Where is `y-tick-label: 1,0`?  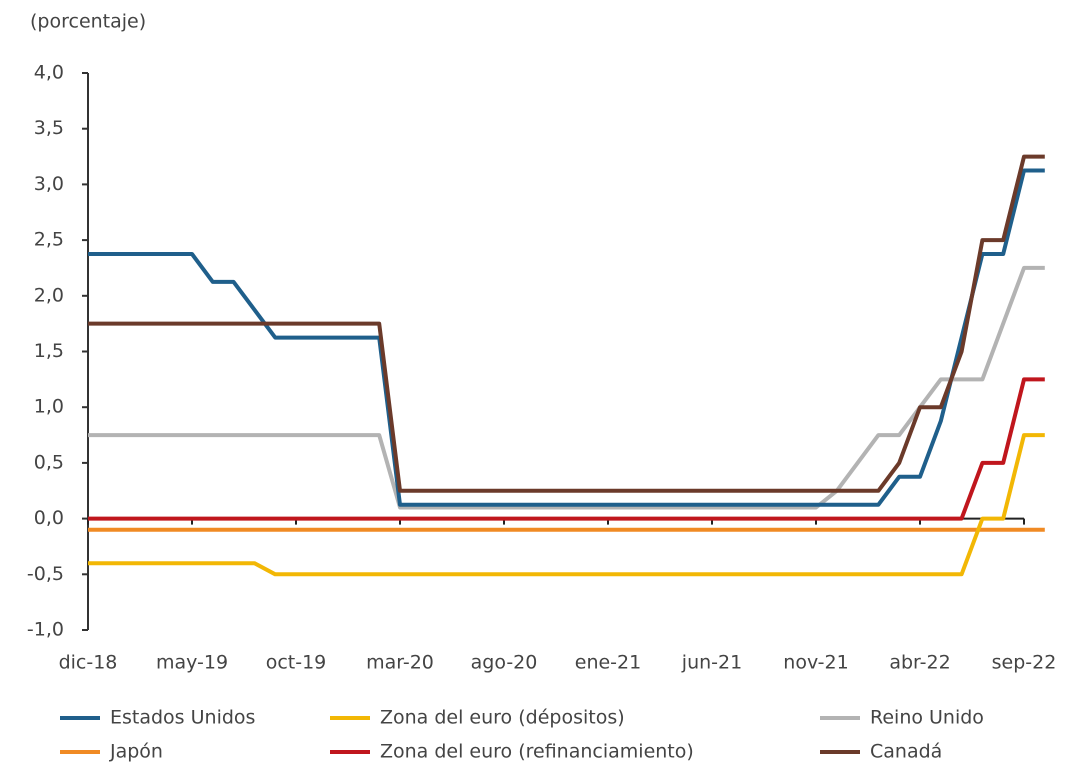
y-tick-label: 1,0 is located at coordinates (49, 407).